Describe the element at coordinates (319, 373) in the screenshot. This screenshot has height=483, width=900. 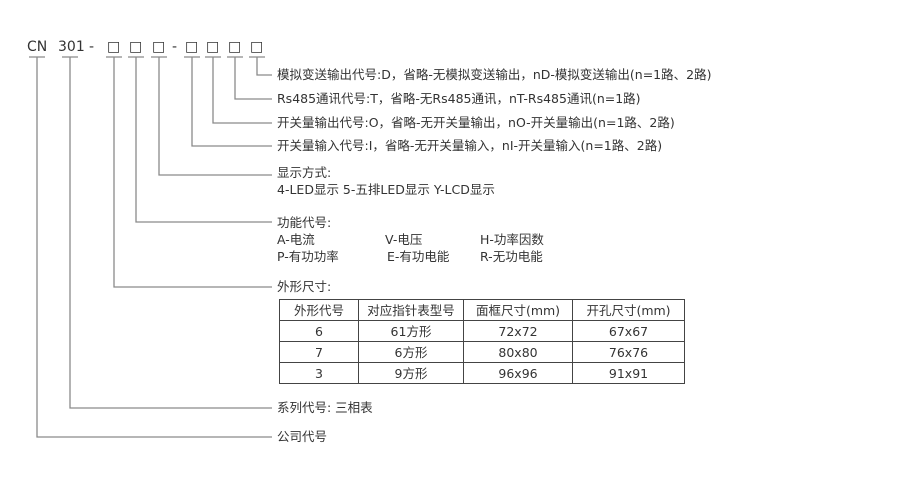
I see `cell: 3` at that location.